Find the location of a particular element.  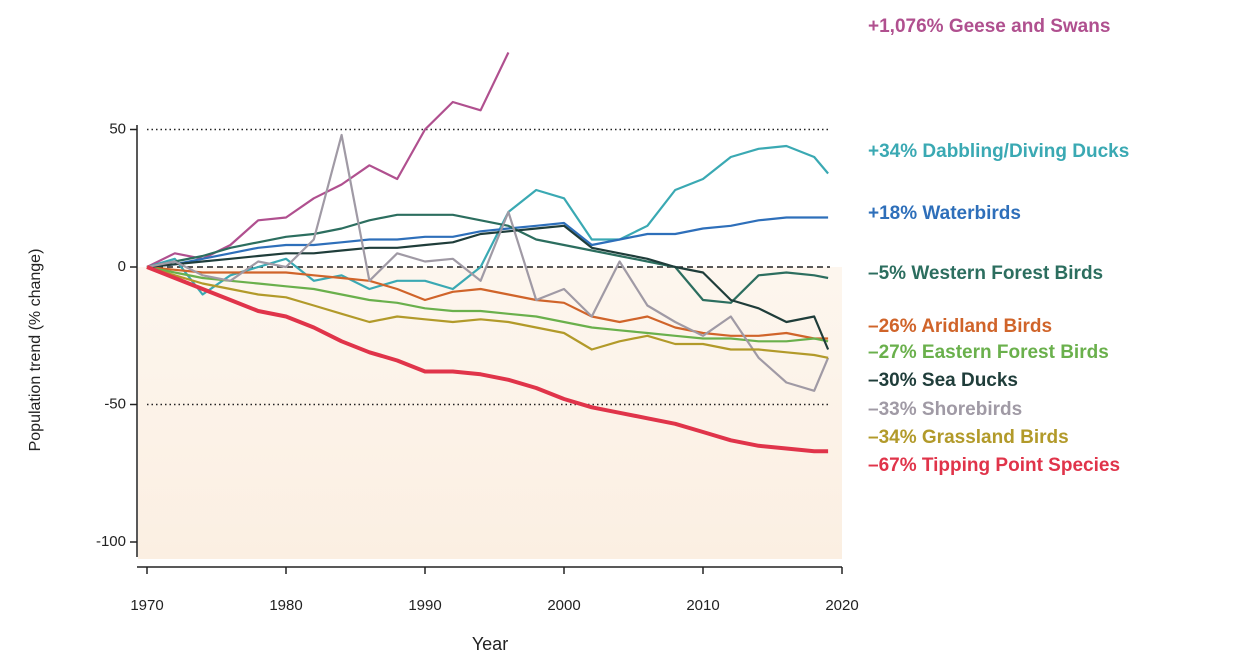

change-label: –26% is located at coordinates (892, 326).